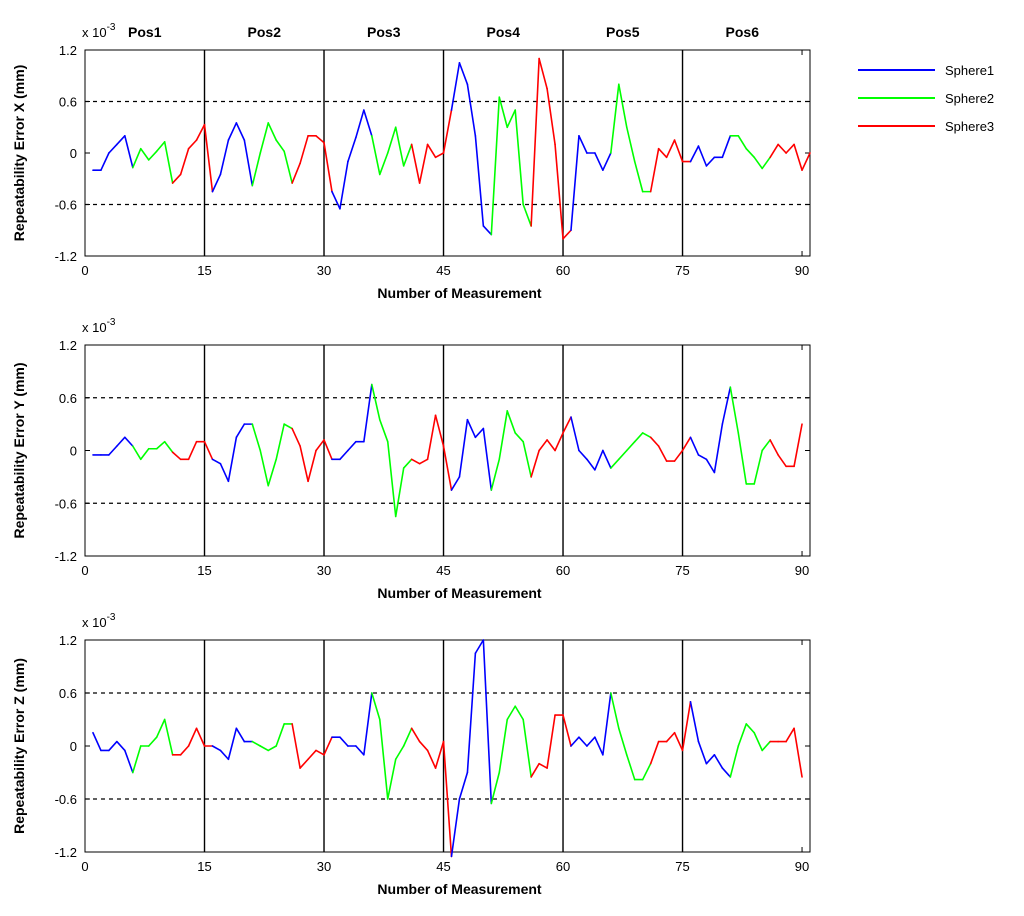 The height and width of the screenshot is (916, 1024). Describe the element at coordinates (19, 153) in the screenshot. I see `y-axis-label: Repeatability Error X (mm)` at that location.